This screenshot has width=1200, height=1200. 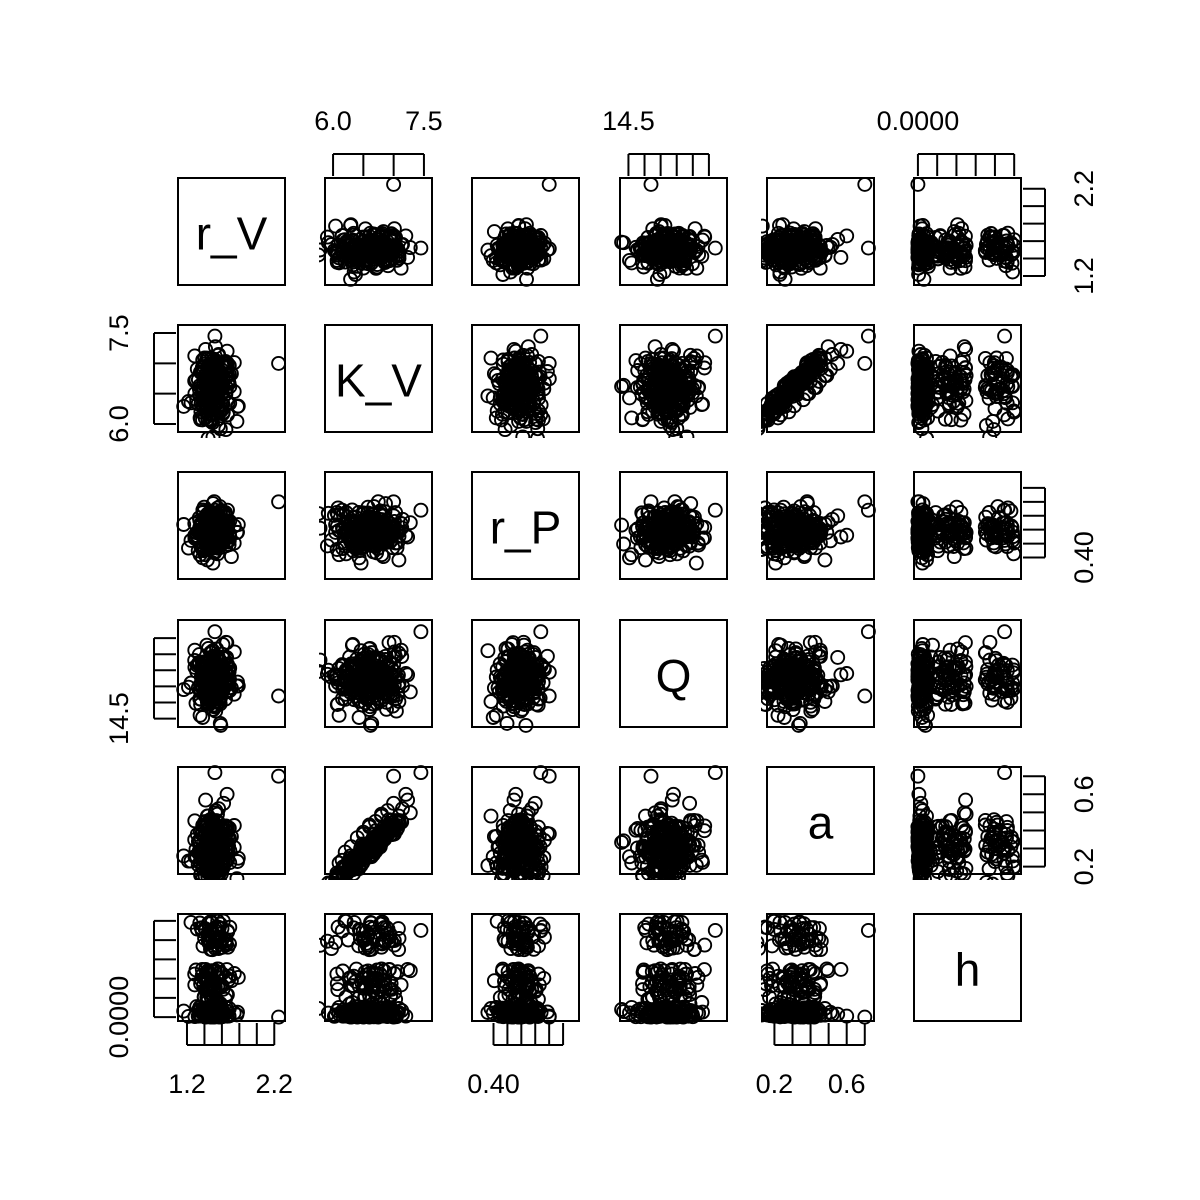 I want to click on panel-K_V-vs-a, so click(x=818, y=380).